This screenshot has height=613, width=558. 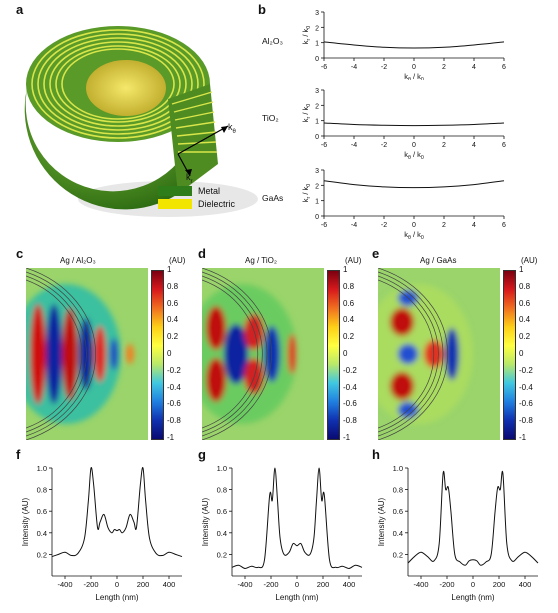 I want to click on legend-item-dielectric: Dielectric, so click(x=196, y=204).